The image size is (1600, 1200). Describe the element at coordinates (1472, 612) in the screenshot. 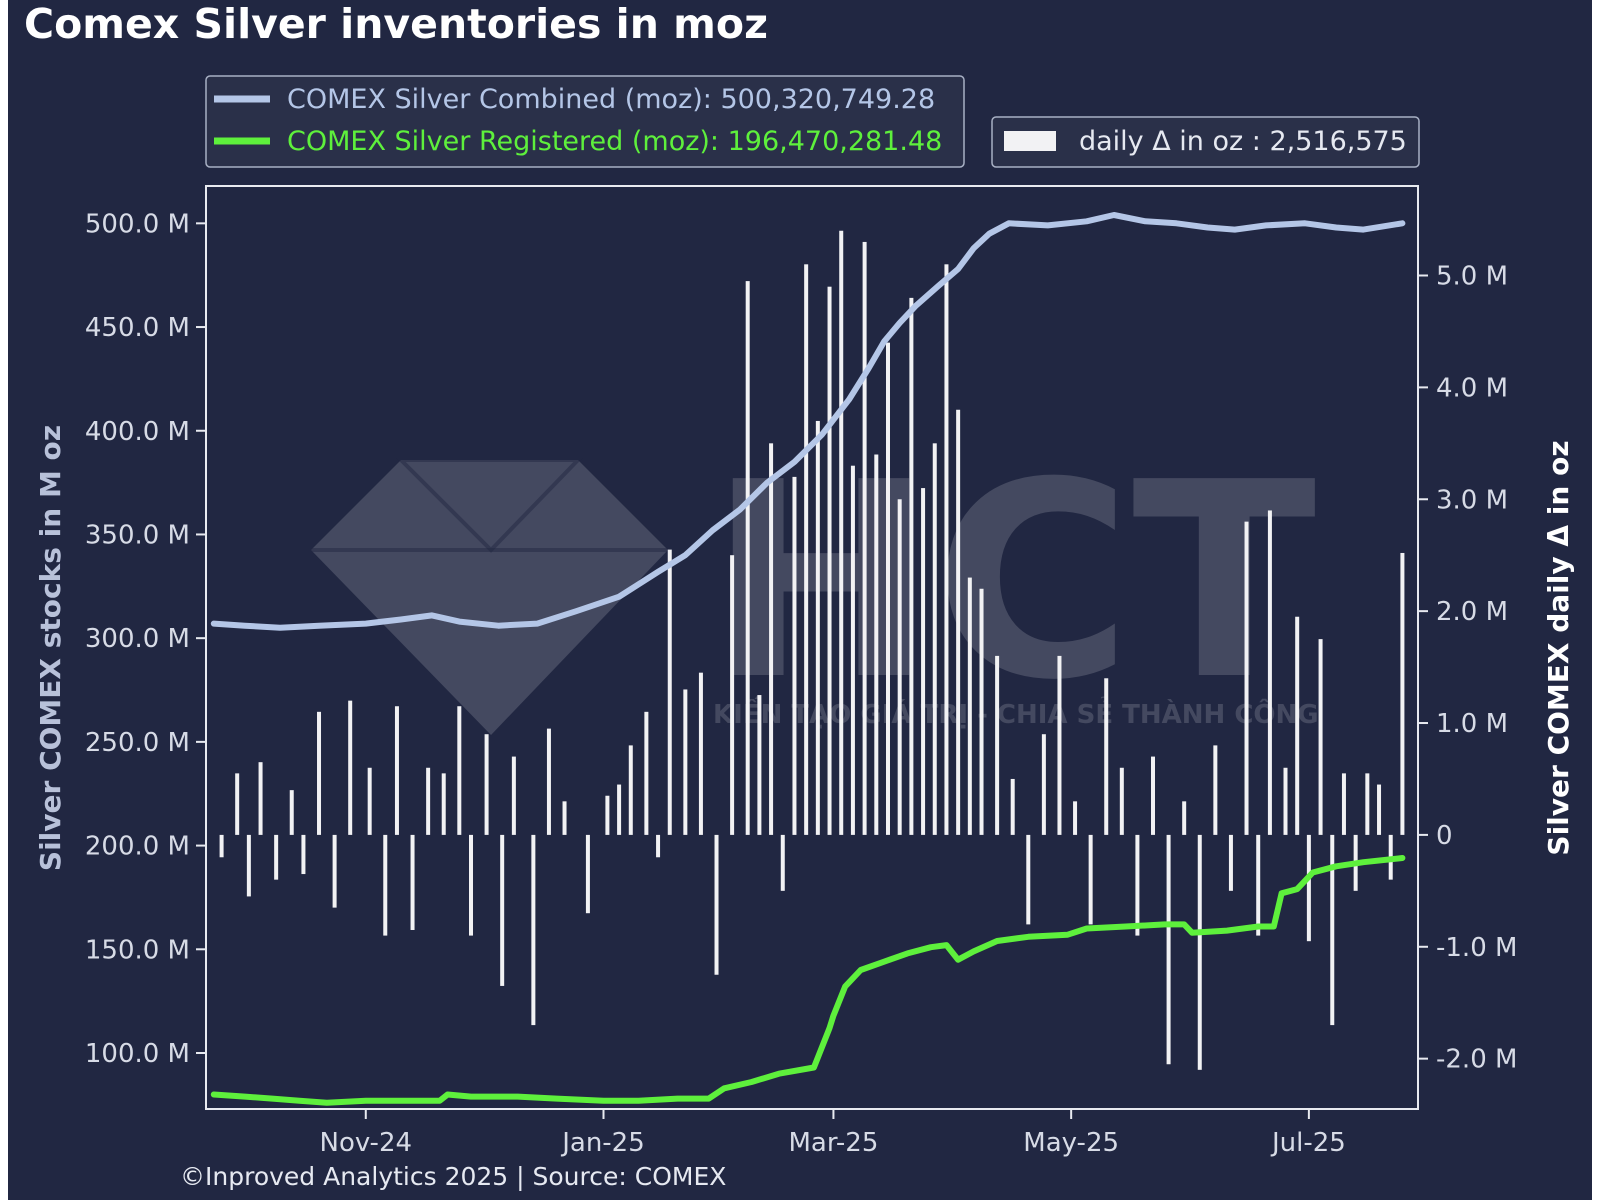

I see `y2-tick-label: 2.0 M` at that location.